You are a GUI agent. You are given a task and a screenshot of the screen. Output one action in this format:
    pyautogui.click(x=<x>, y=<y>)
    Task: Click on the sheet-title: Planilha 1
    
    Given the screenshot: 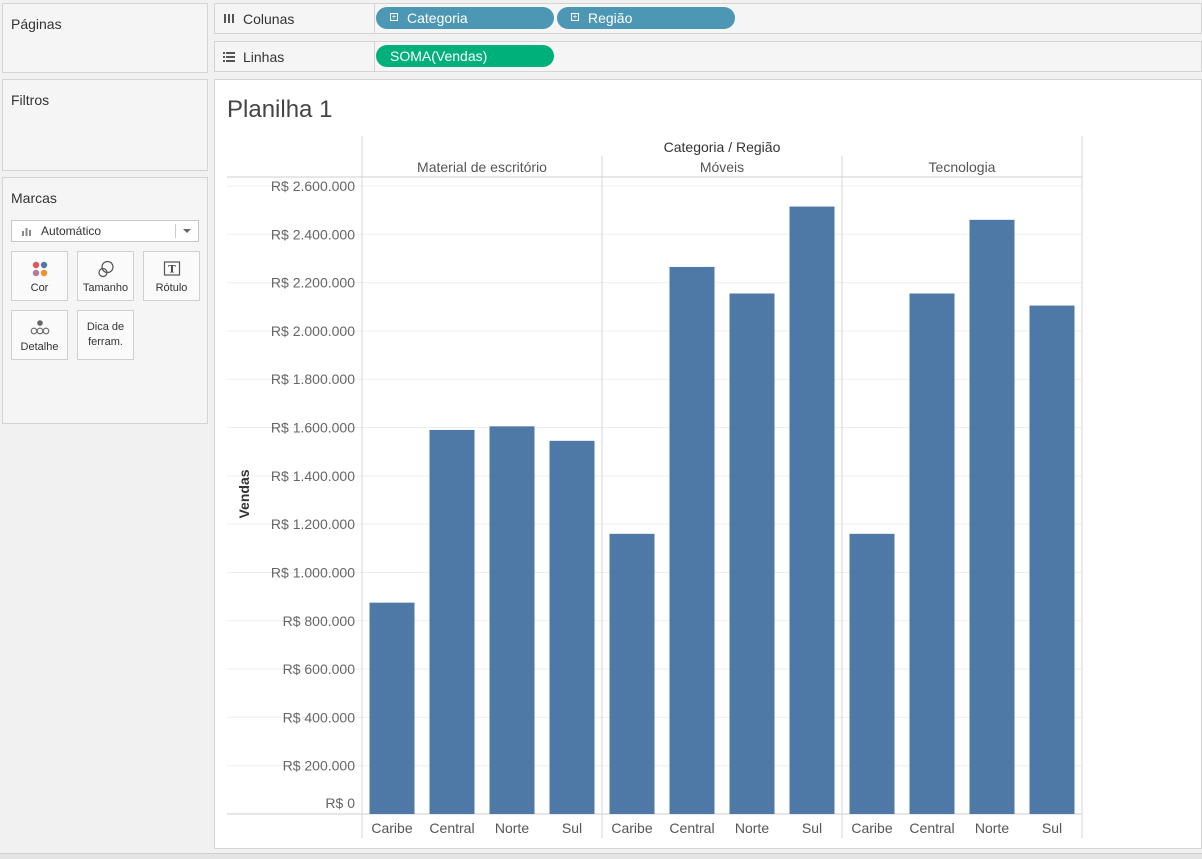 What is the action you would take?
    pyautogui.click(x=280, y=109)
    